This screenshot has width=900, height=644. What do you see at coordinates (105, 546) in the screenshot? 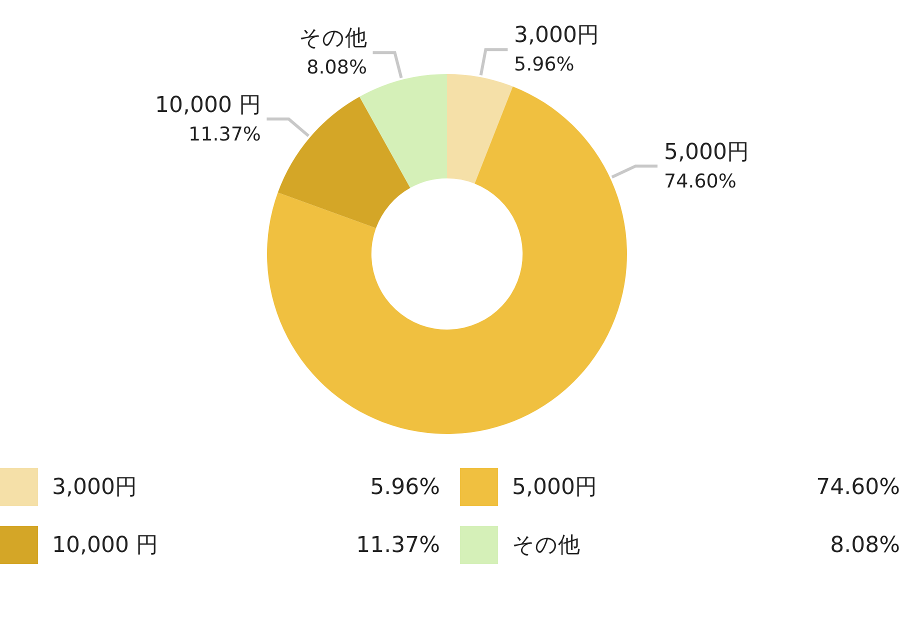
I see `legend-label: 10,000 円` at bounding box center [105, 546].